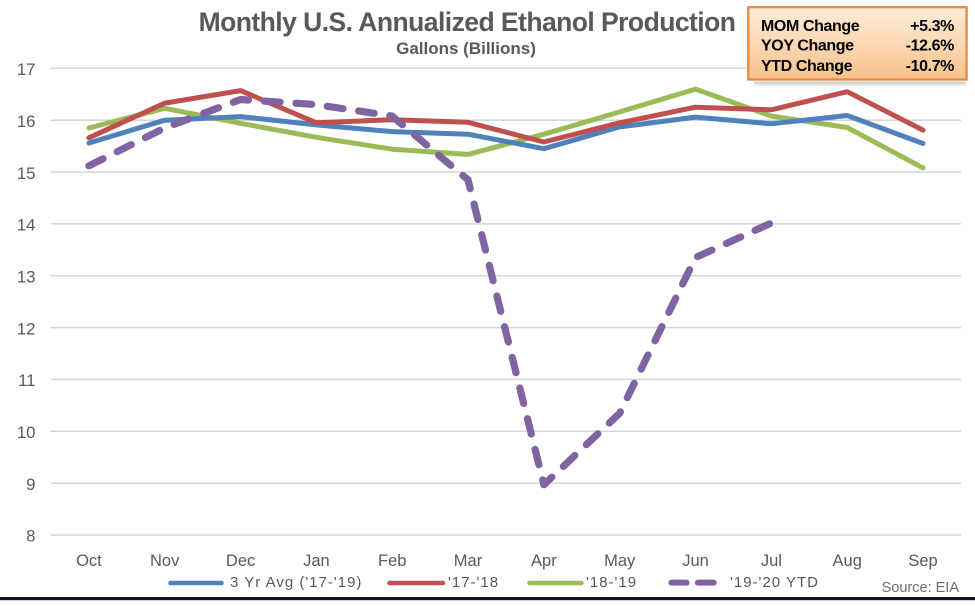 This screenshot has width=975, height=606. Describe the element at coordinates (296, 582) in the screenshot. I see `svg-text: 3 Yr Avg ('17-'19)` at that location.